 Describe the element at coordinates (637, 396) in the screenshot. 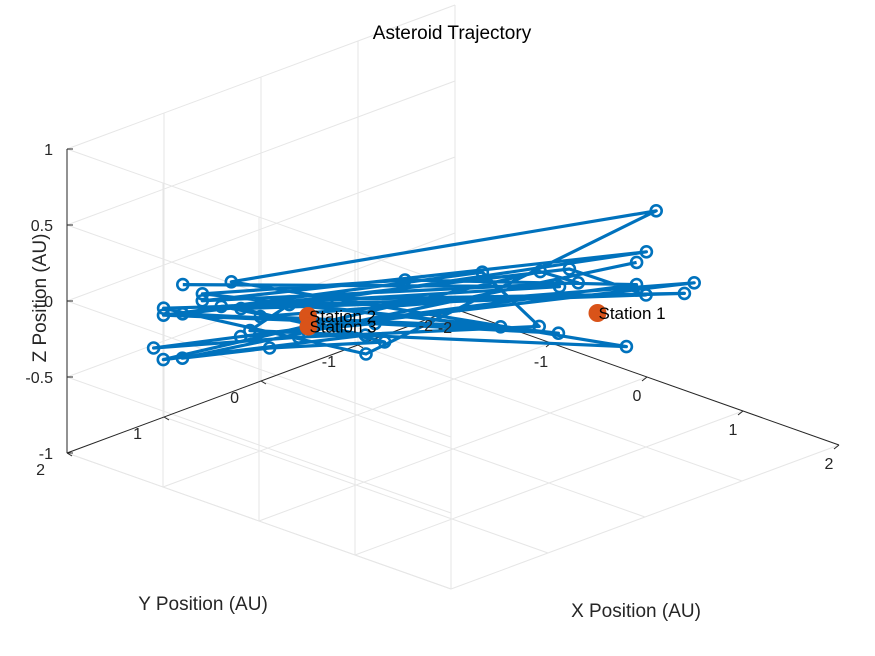

I see `x-tick-label: 0` at that location.